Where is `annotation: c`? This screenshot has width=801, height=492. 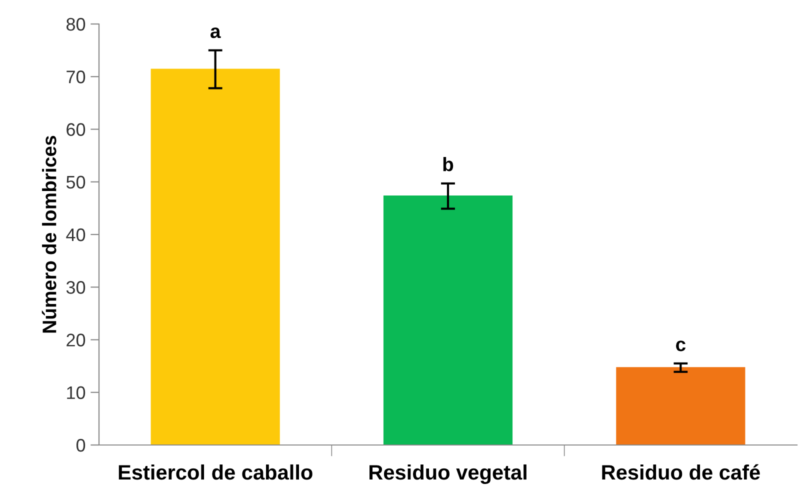 annotation: c is located at coordinates (681, 346).